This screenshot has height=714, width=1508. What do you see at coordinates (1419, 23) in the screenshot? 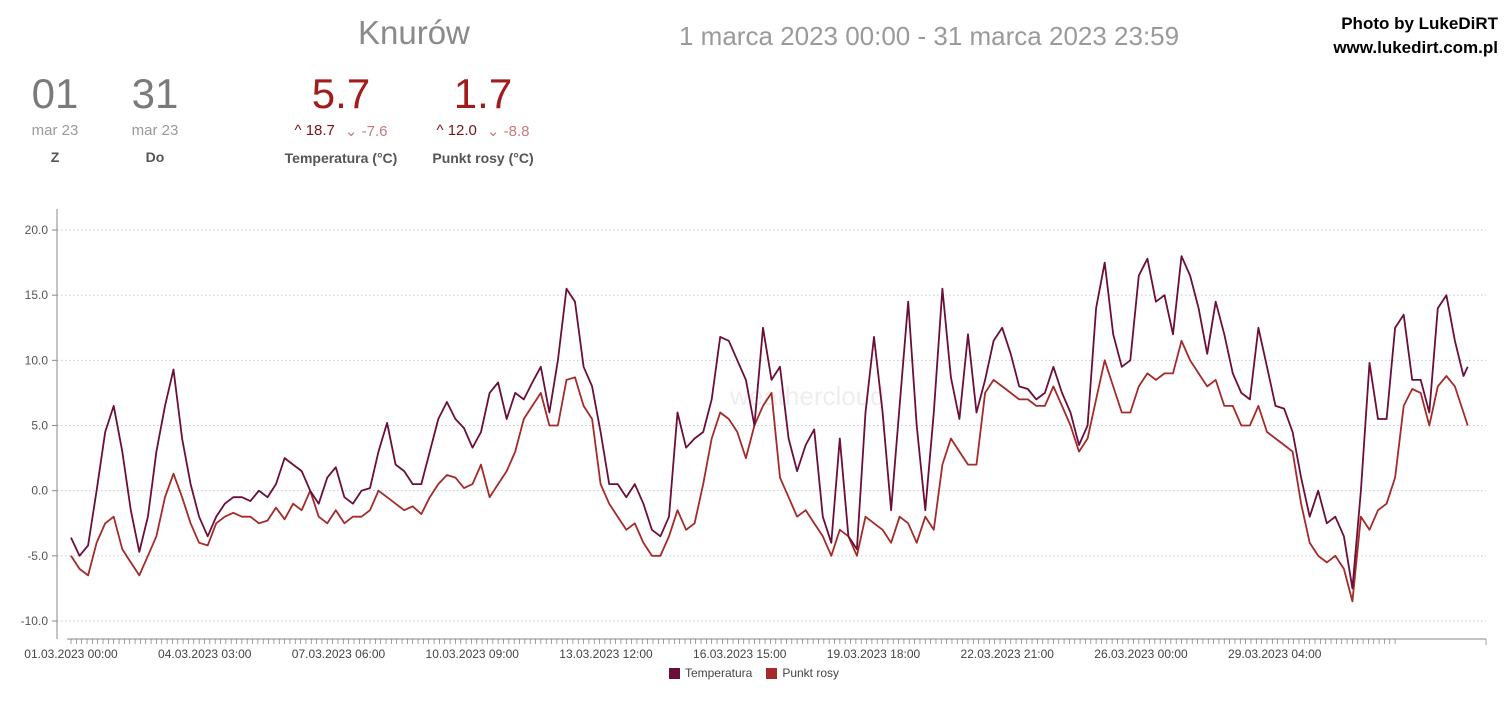
I see `credit-line-1: Photo by LukeDiRT` at bounding box center [1419, 23].